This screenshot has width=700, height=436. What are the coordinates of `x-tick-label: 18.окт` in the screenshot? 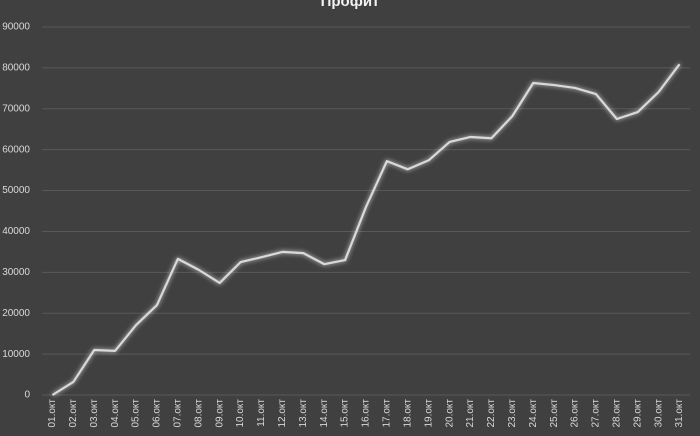 It's located at (407, 413).